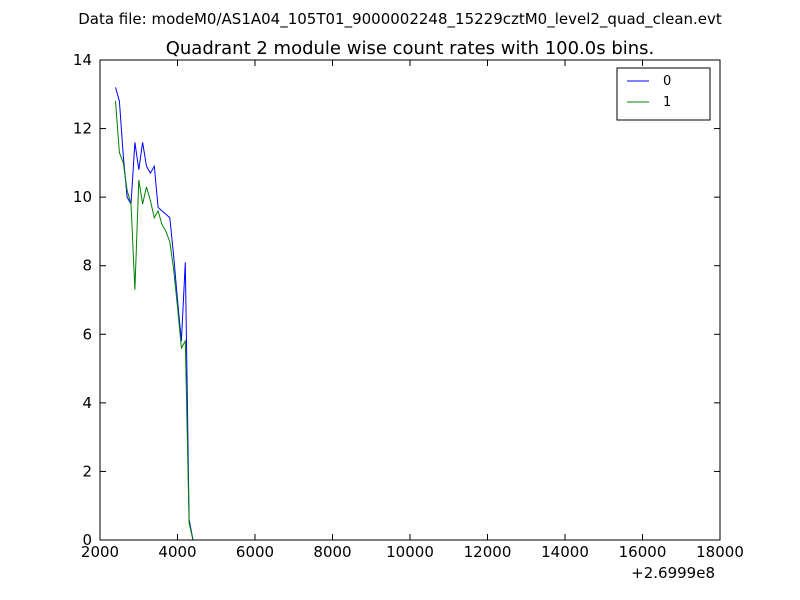 The image size is (800, 600). I want to click on legend-label-1: 1, so click(667, 102).